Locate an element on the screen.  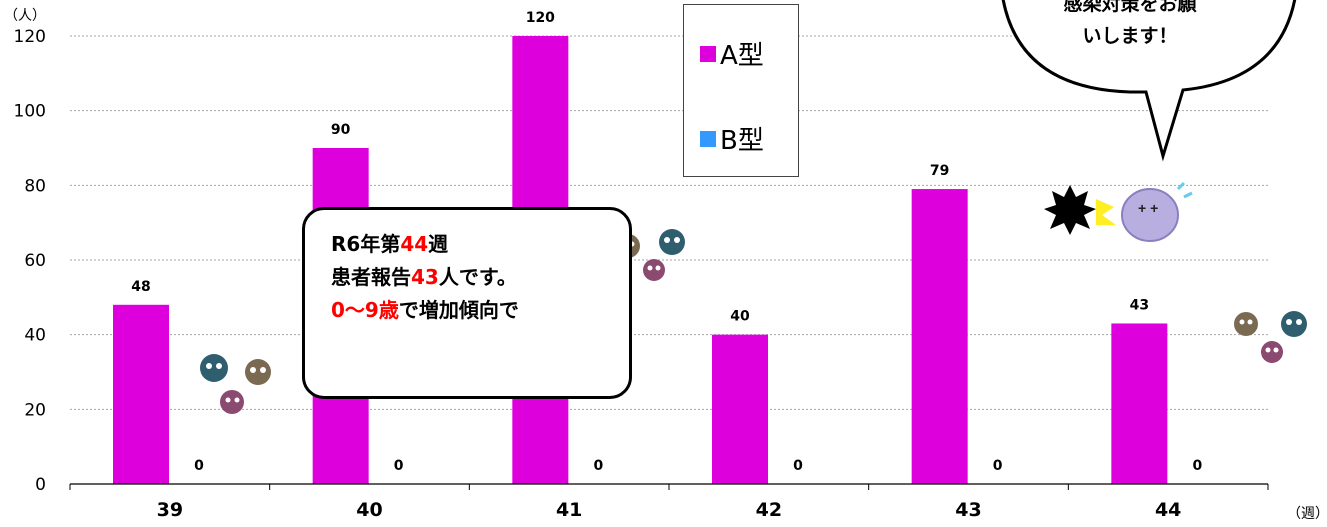
x-tick-label: 43 is located at coordinates (968, 510).